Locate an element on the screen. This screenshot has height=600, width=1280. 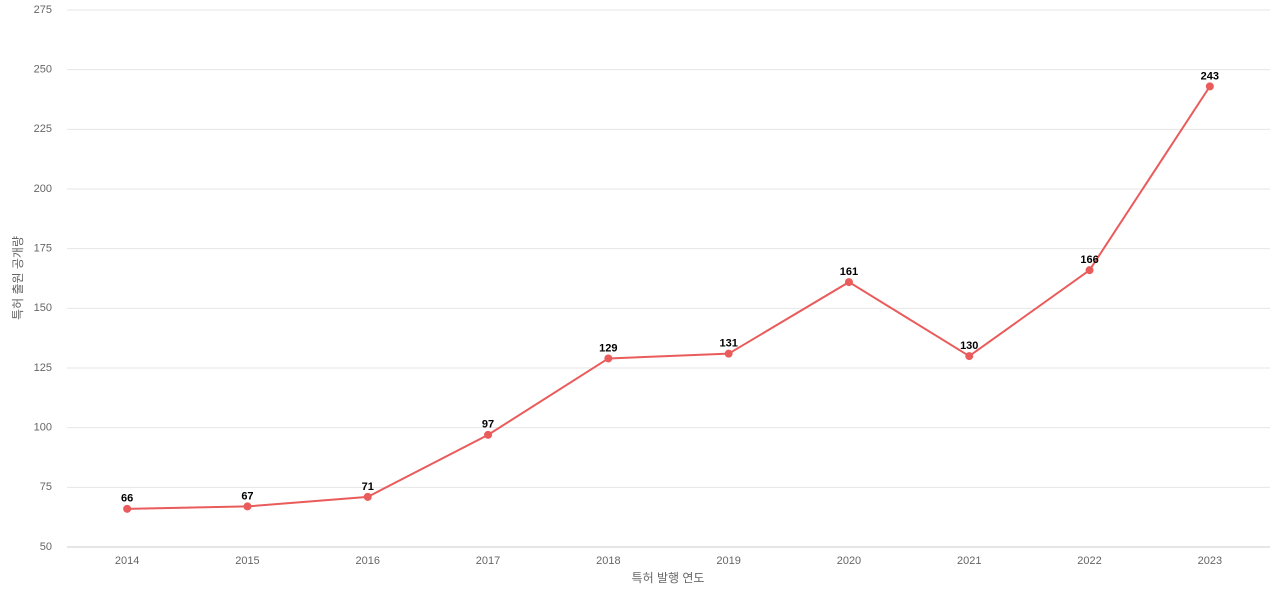
x-tick-label: 2022 is located at coordinates (1089, 561).